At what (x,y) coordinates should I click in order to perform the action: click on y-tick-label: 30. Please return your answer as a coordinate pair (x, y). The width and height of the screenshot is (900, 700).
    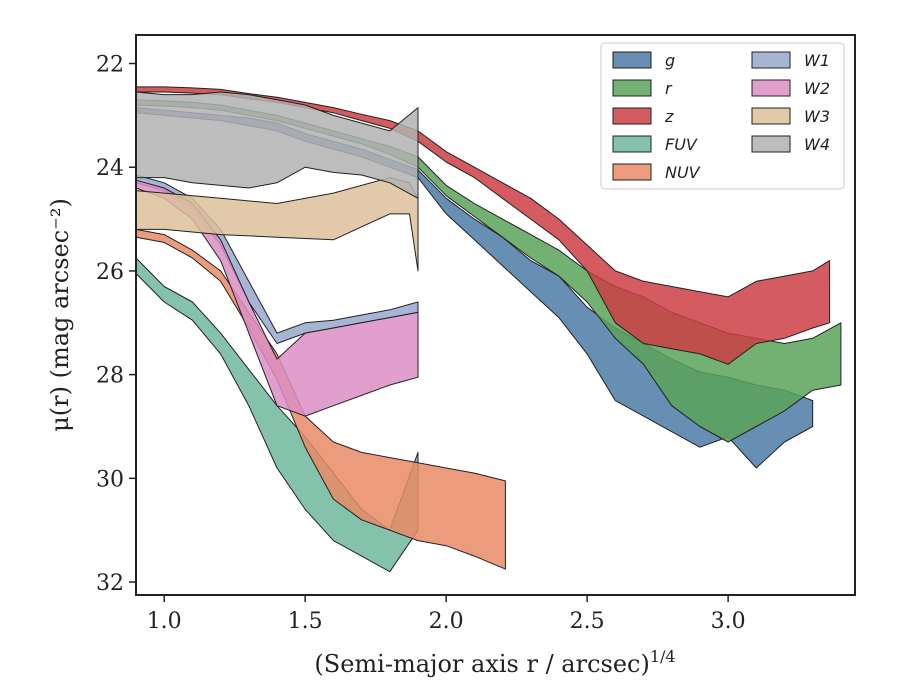
    Looking at the image, I should click on (110, 479).